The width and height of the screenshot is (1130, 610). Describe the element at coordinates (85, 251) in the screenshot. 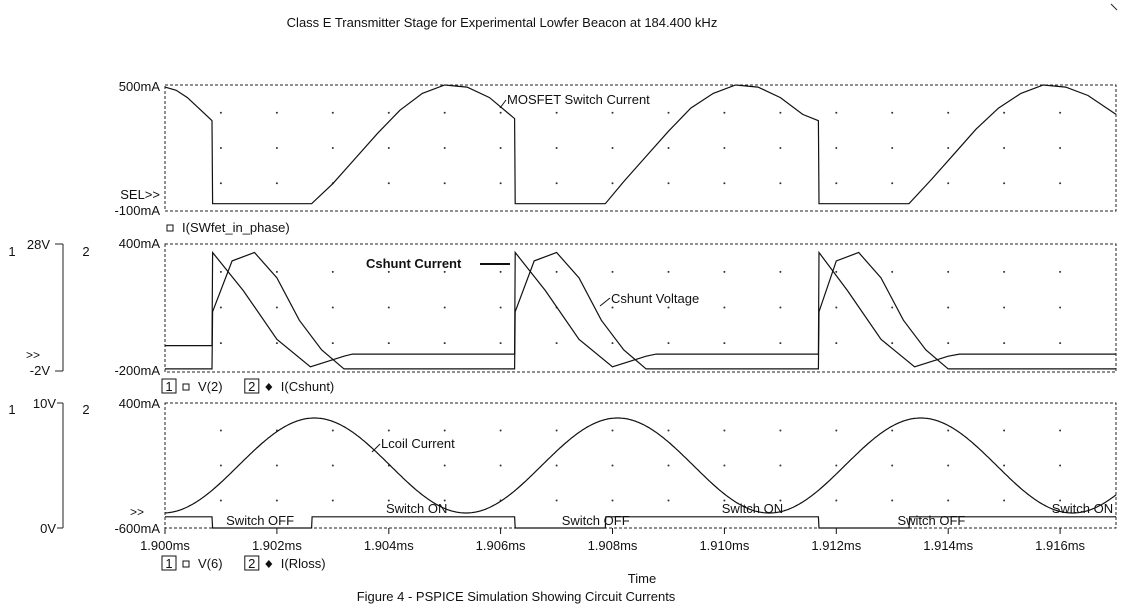

I see `panel-middle-axis2-number: 2` at that location.